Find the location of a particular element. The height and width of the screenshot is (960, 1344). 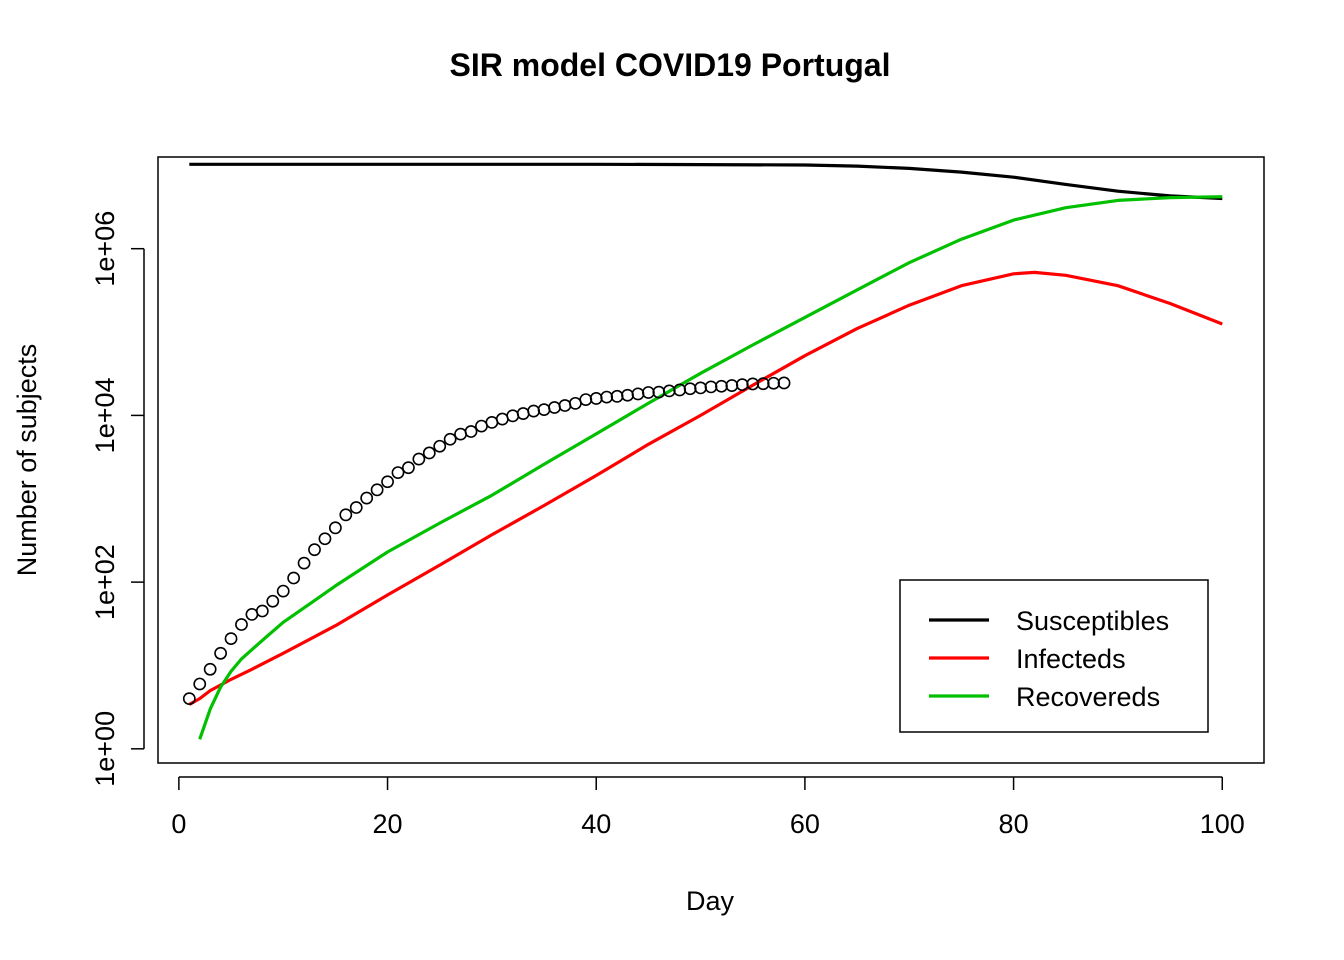

y-axis-label: Number of subjects is located at coordinates (27, 460).